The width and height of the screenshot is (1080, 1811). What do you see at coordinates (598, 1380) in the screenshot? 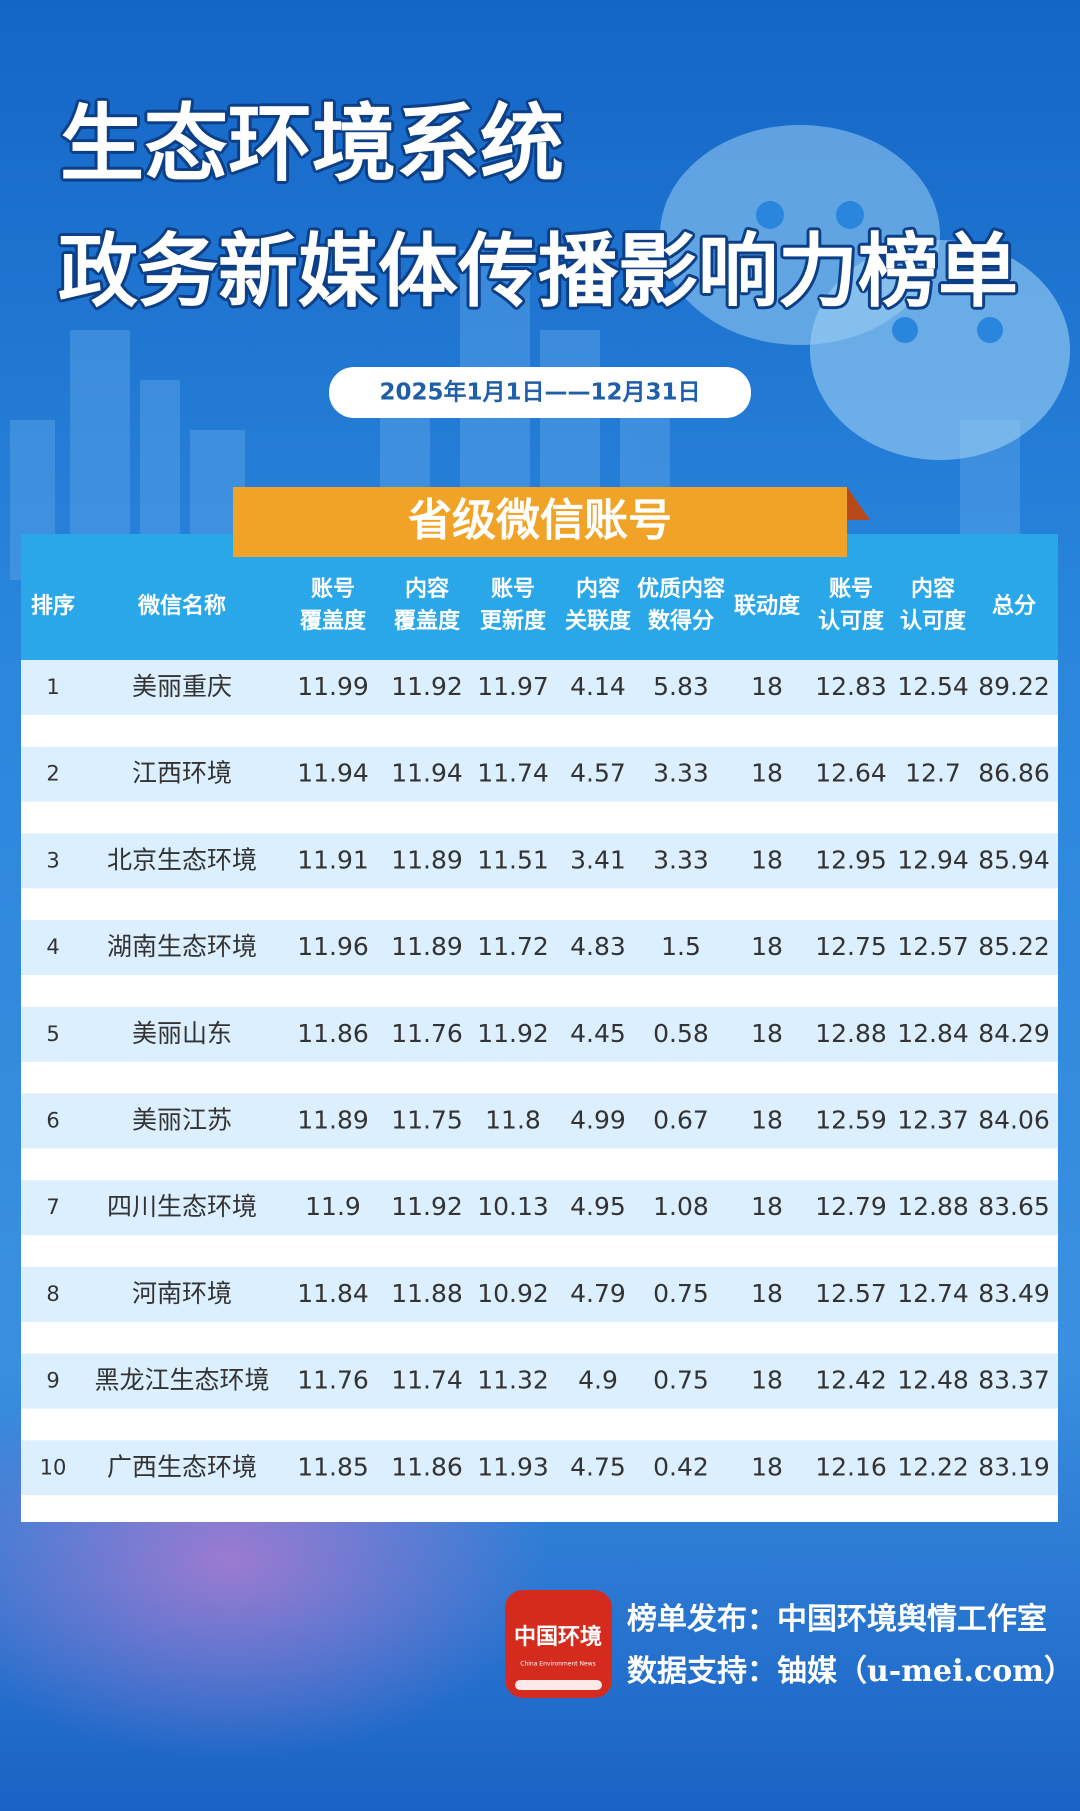
I see `cell: 4.9` at bounding box center [598, 1380].